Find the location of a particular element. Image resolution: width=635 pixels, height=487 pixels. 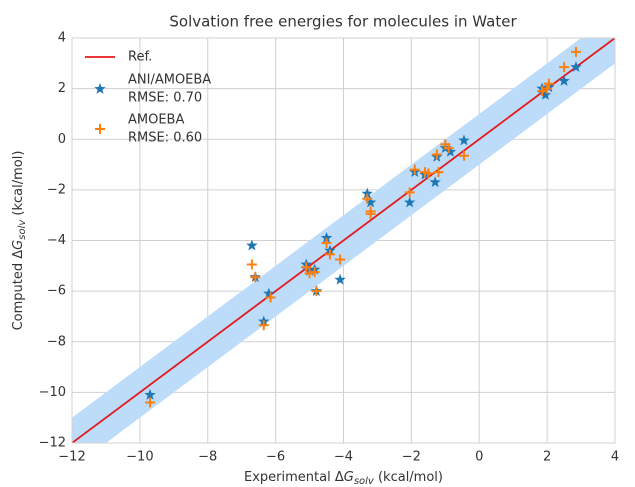

legend-rmse: RMSE: 0.60 is located at coordinates (165, 138).